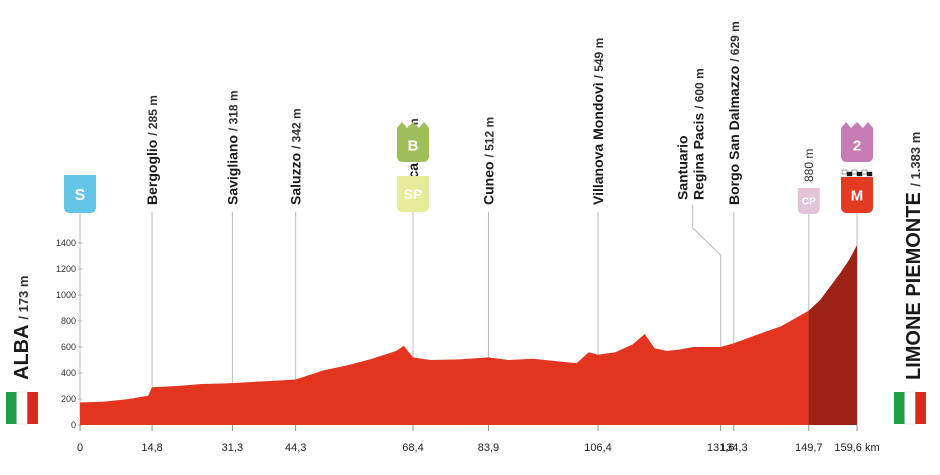 The width and height of the screenshot is (940, 475). I want to click on x-tick-label: 83,9, so click(488, 448).